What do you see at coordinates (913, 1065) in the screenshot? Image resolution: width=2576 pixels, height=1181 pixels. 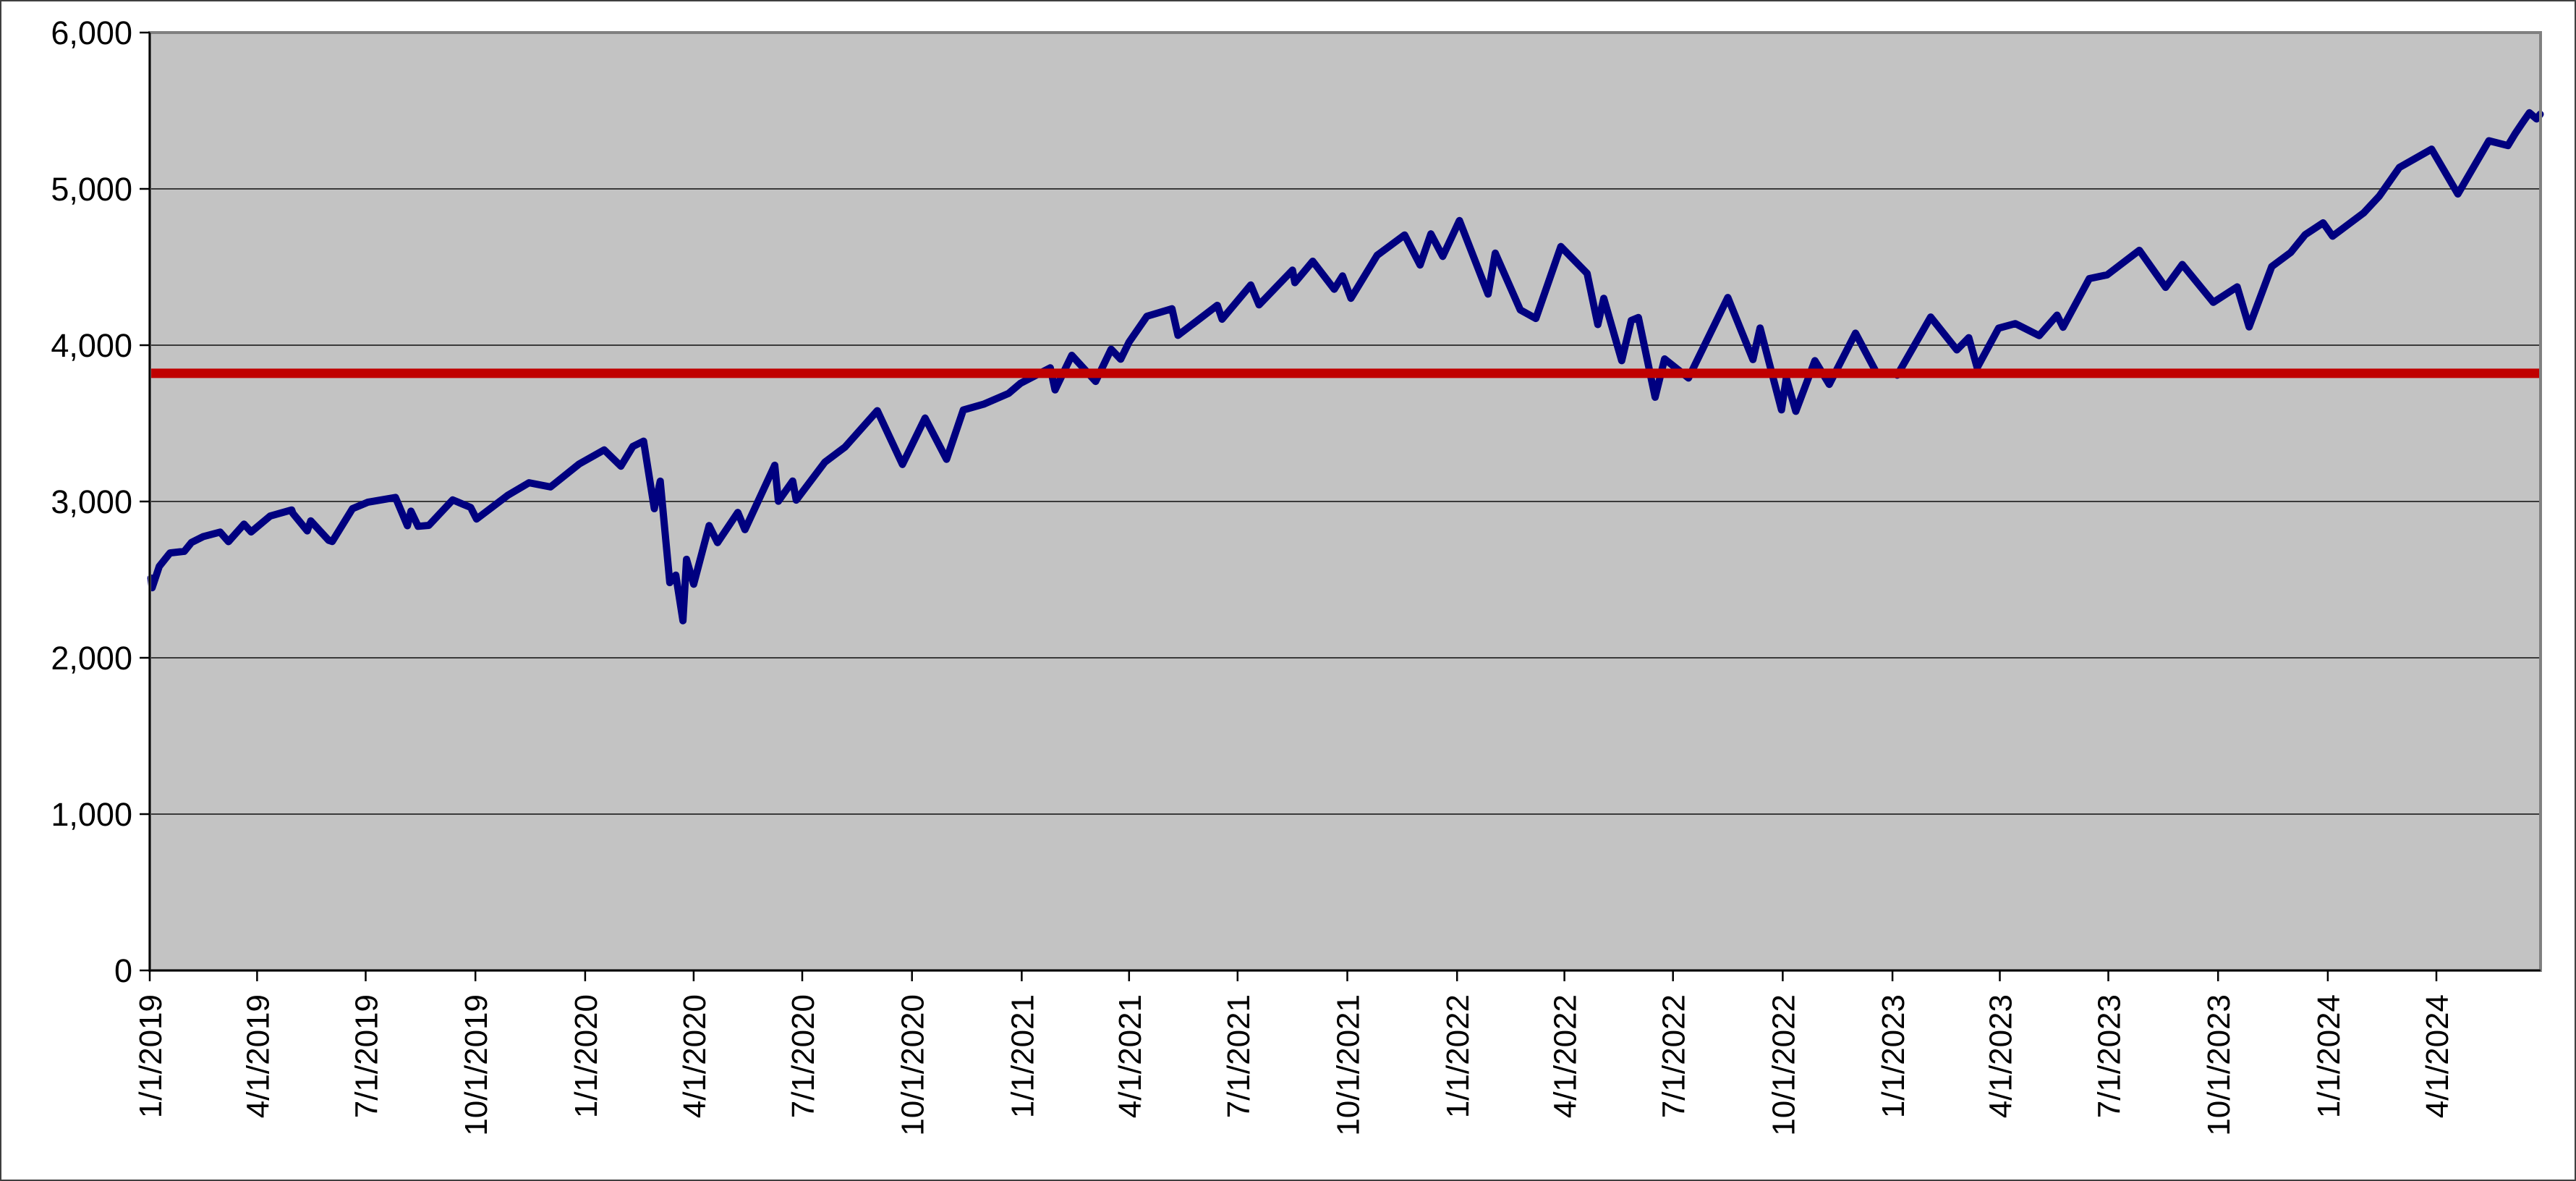 I see `x-tick-label: 10/1/2020` at bounding box center [913, 1065].